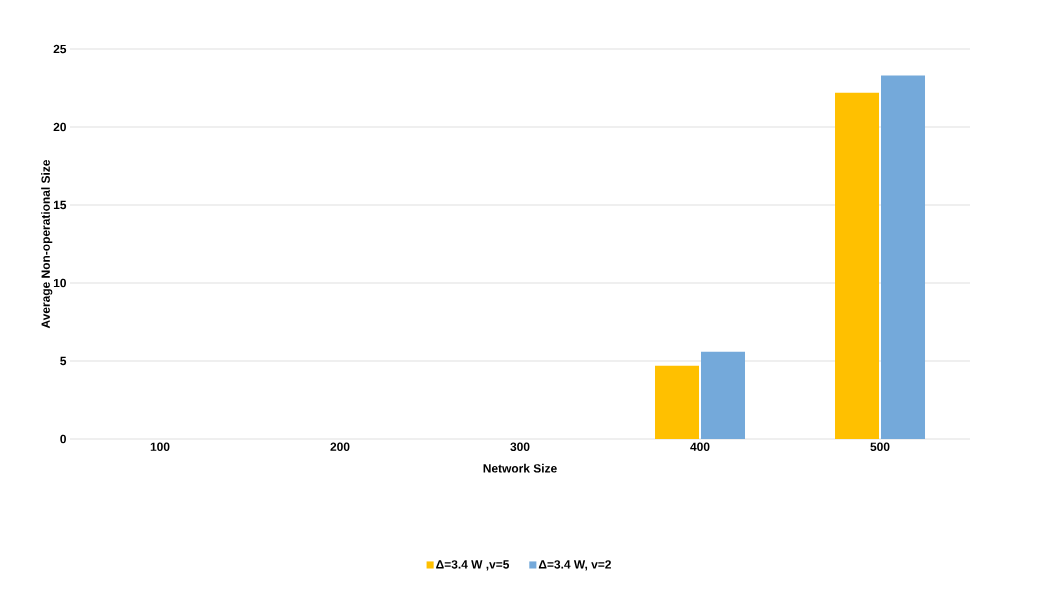 The height and width of the screenshot is (604, 1053). What do you see at coordinates (47, 244) in the screenshot?
I see `y-axis-title: Average Non-operational Size` at bounding box center [47, 244].